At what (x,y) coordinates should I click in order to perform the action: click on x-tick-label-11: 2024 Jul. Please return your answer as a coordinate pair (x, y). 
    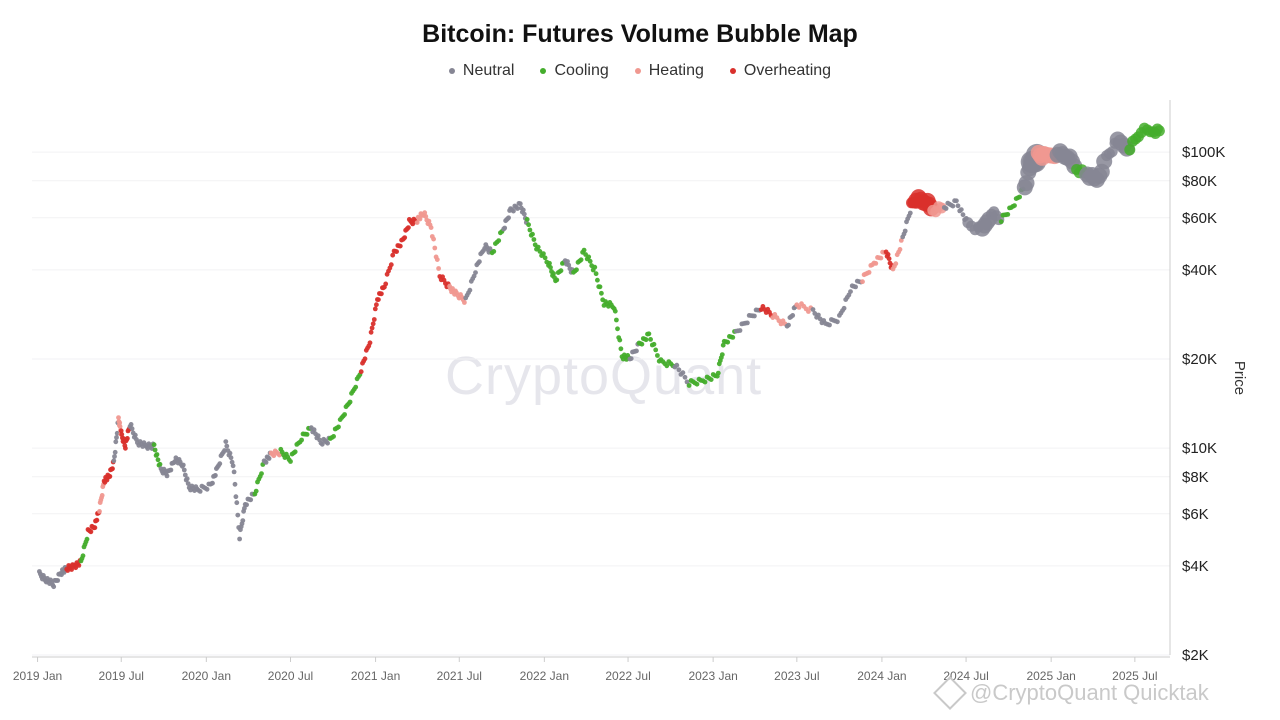
    Looking at the image, I should click on (965, 676).